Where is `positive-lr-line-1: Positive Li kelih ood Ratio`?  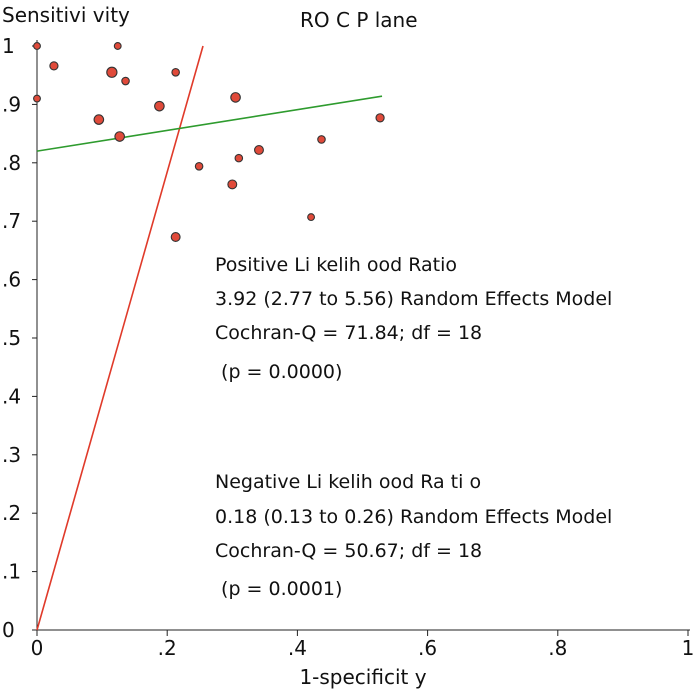 positive-lr-line-1: Positive Li kelih ood Ratio is located at coordinates (336, 265).